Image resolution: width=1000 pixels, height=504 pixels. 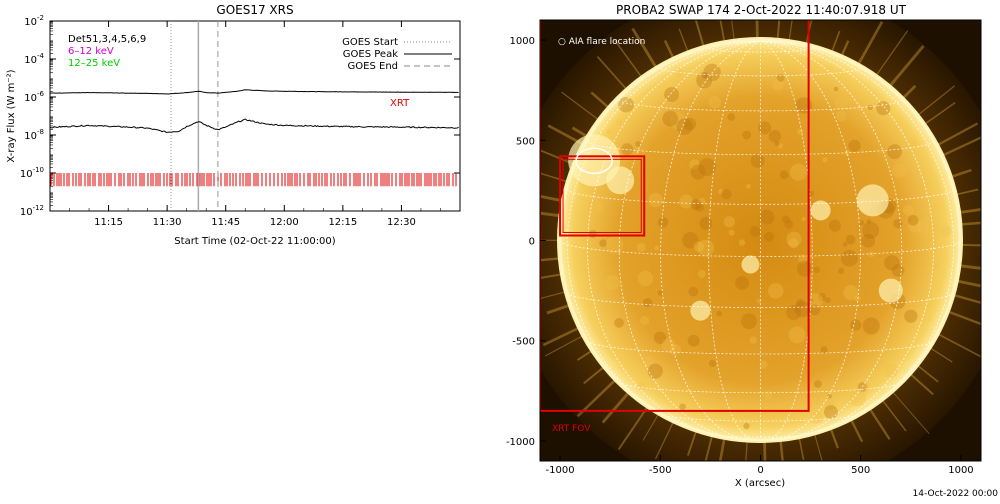 I want to click on swap-x-axis-label: X (arcsec), so click(x=760, y=483).